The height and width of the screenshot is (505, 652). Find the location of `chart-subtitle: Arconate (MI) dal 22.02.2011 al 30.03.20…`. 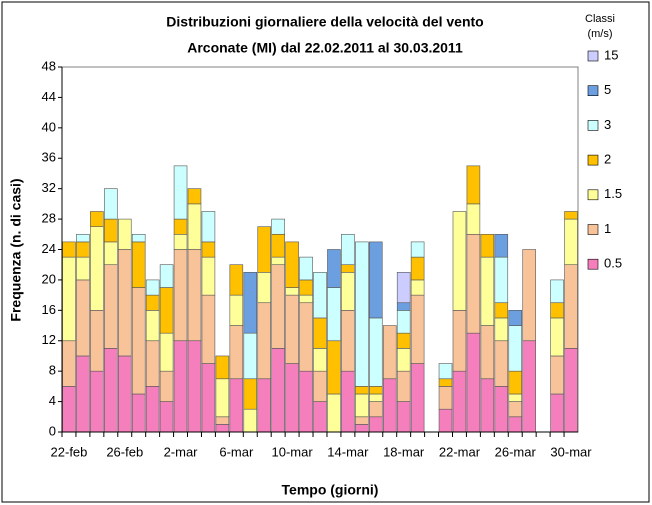

chart-subtitle: Arconate (MI) dal 22.02.2011 al 30.03.20… is located at coordinates (325, 48).